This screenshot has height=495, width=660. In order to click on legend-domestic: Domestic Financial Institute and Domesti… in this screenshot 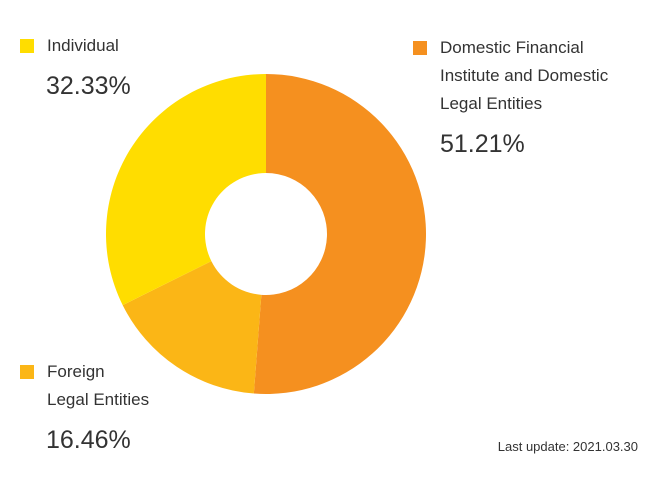, I will do `click(510, 96)`.